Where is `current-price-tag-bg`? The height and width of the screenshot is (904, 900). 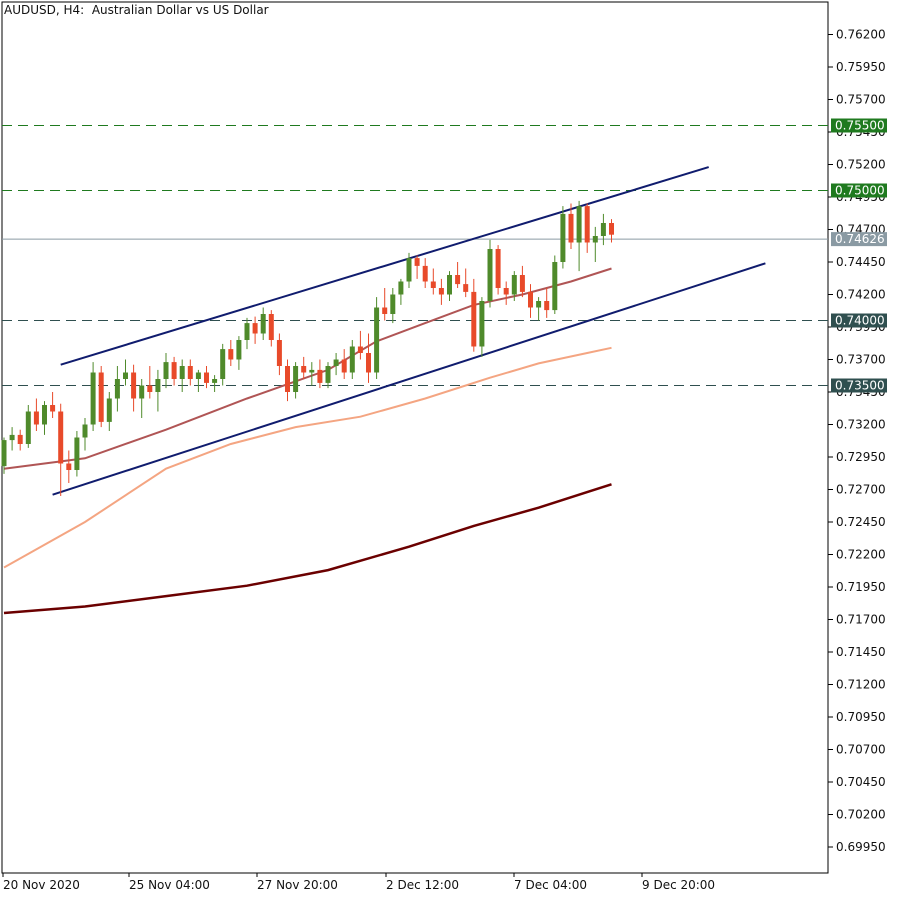 current-price-tag-bg is located at coordinates (859, 239).